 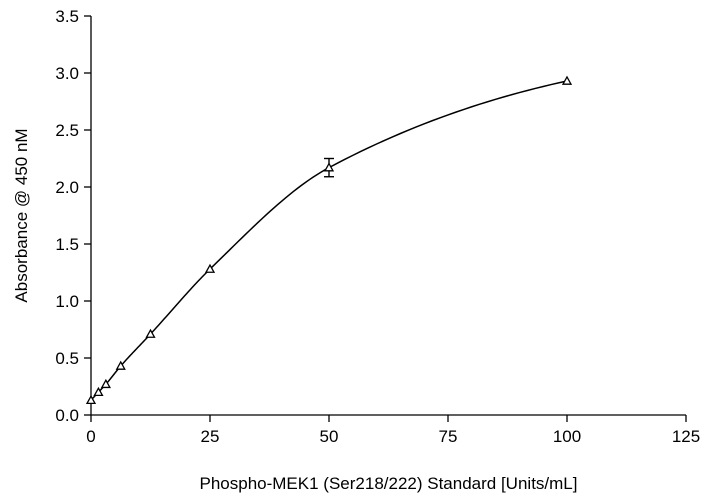 What do you see at coordinates (448, 436) in the screenshot?
I see `x-tick-label: 75` at bounding box center [448, 436].